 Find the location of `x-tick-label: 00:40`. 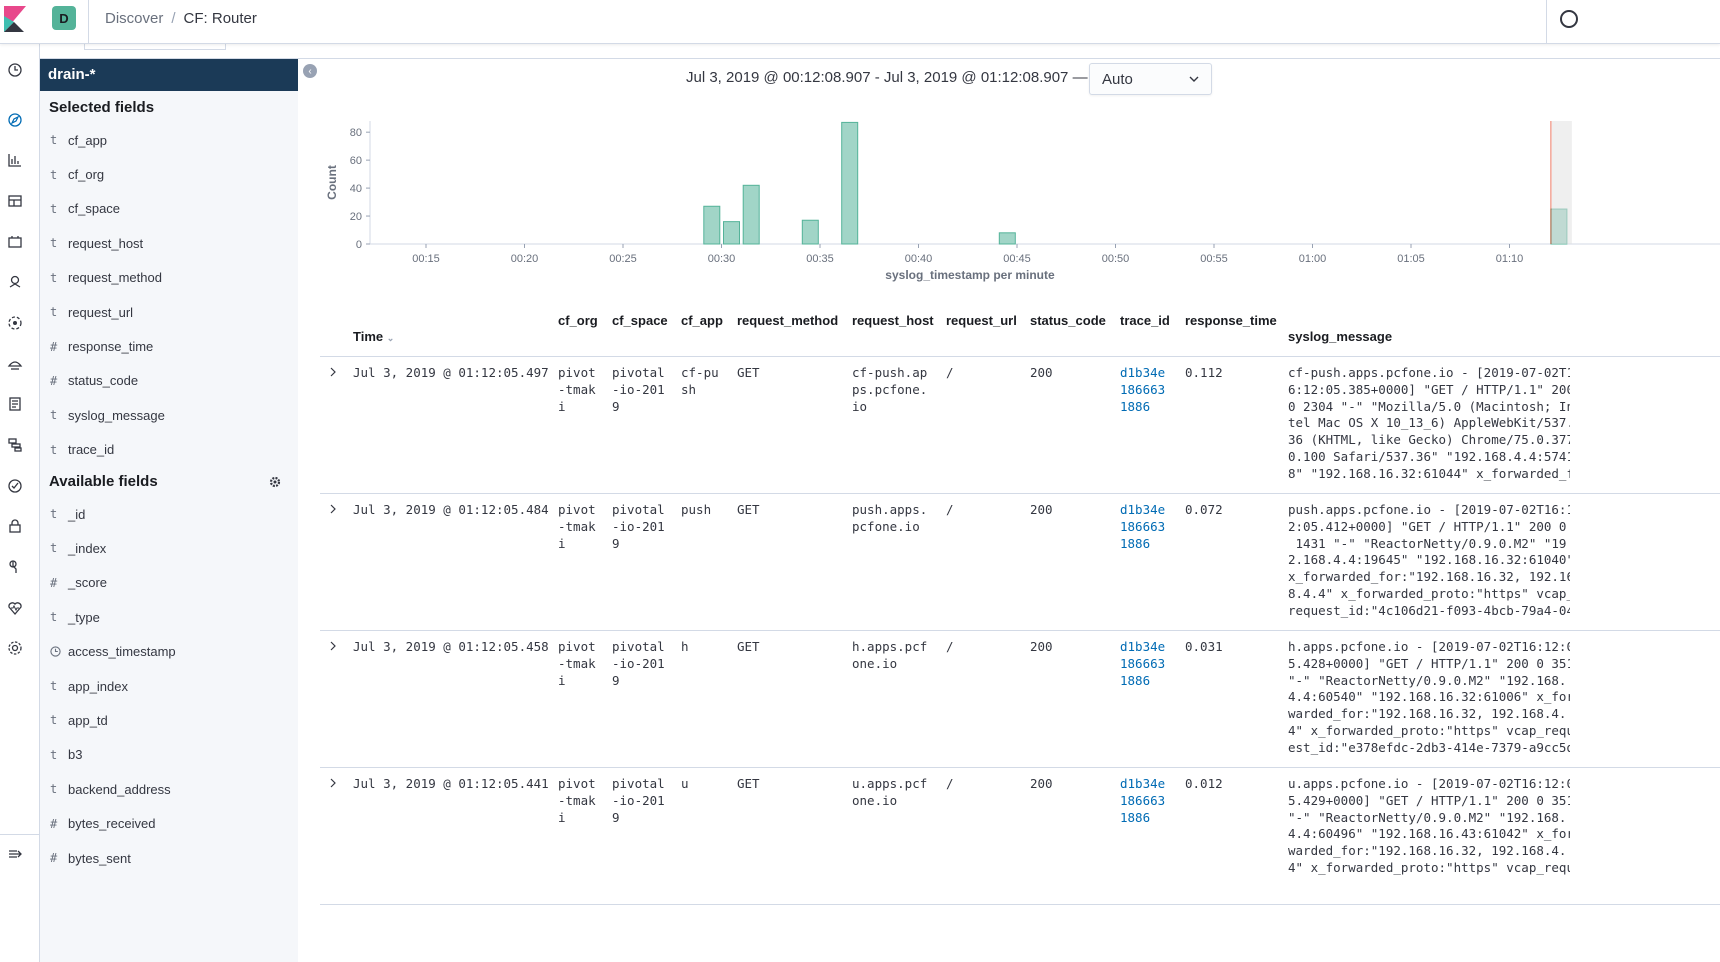

x-tick-label: 00:40 is located at coordinates (919, 259).